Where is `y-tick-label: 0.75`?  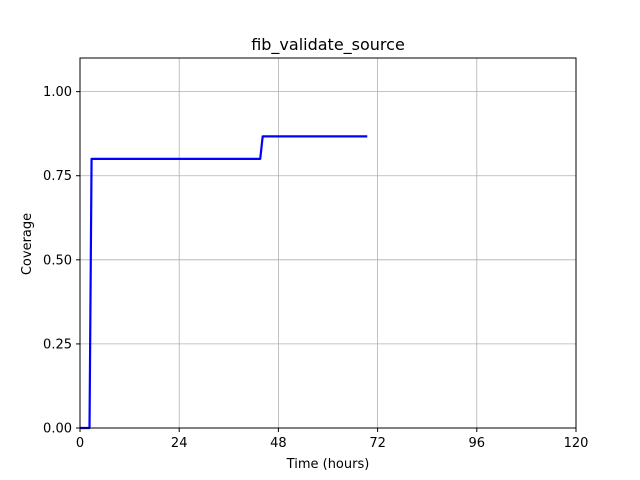 y-tick-label: 0.75 is located at coordinates (57, 176).